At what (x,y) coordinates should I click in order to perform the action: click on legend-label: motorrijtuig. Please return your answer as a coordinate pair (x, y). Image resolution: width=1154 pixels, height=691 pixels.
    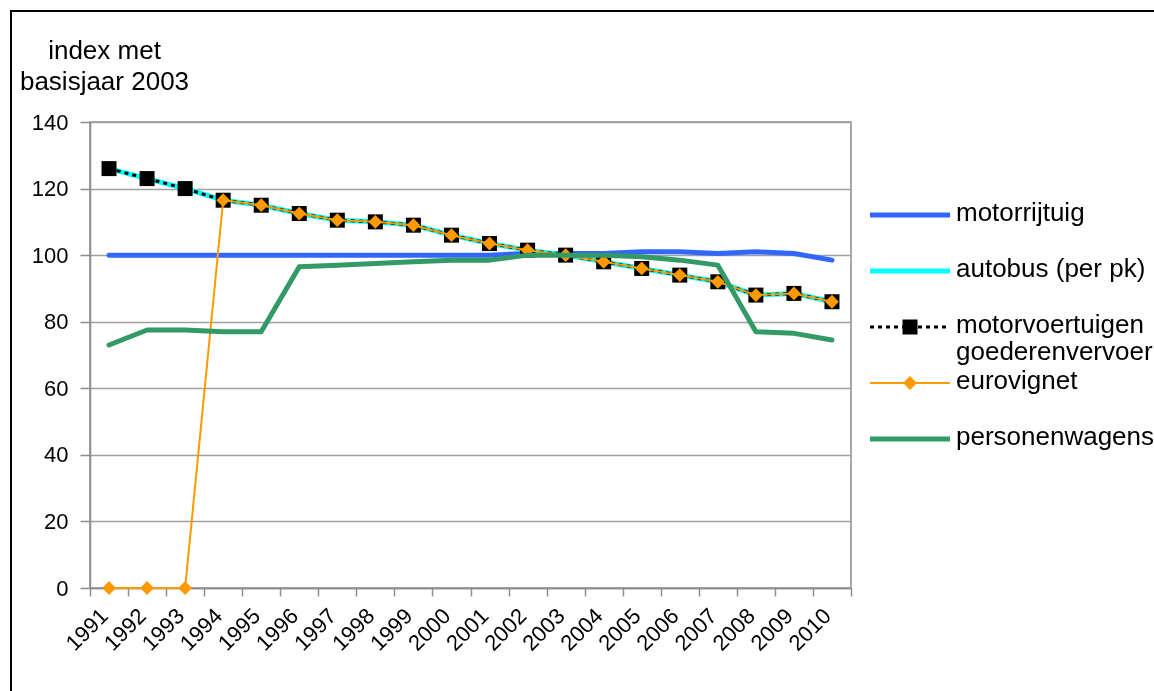
    Looking at the image, I should click on (1020, 212).